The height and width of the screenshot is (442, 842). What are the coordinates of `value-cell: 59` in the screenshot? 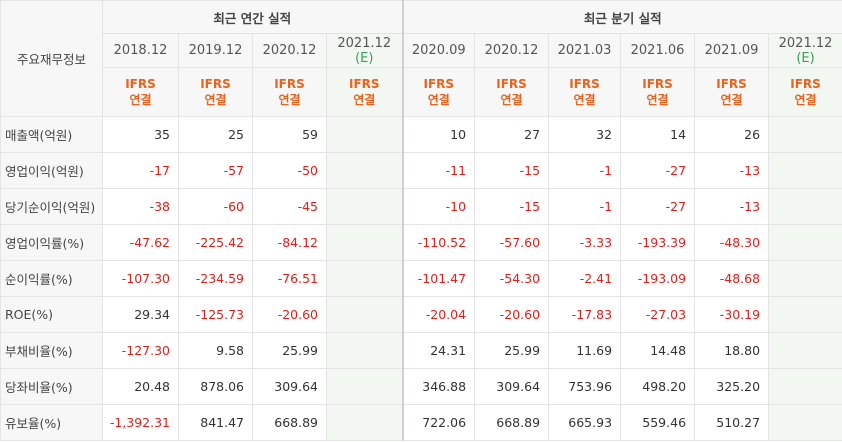 It's located at (289, 134).